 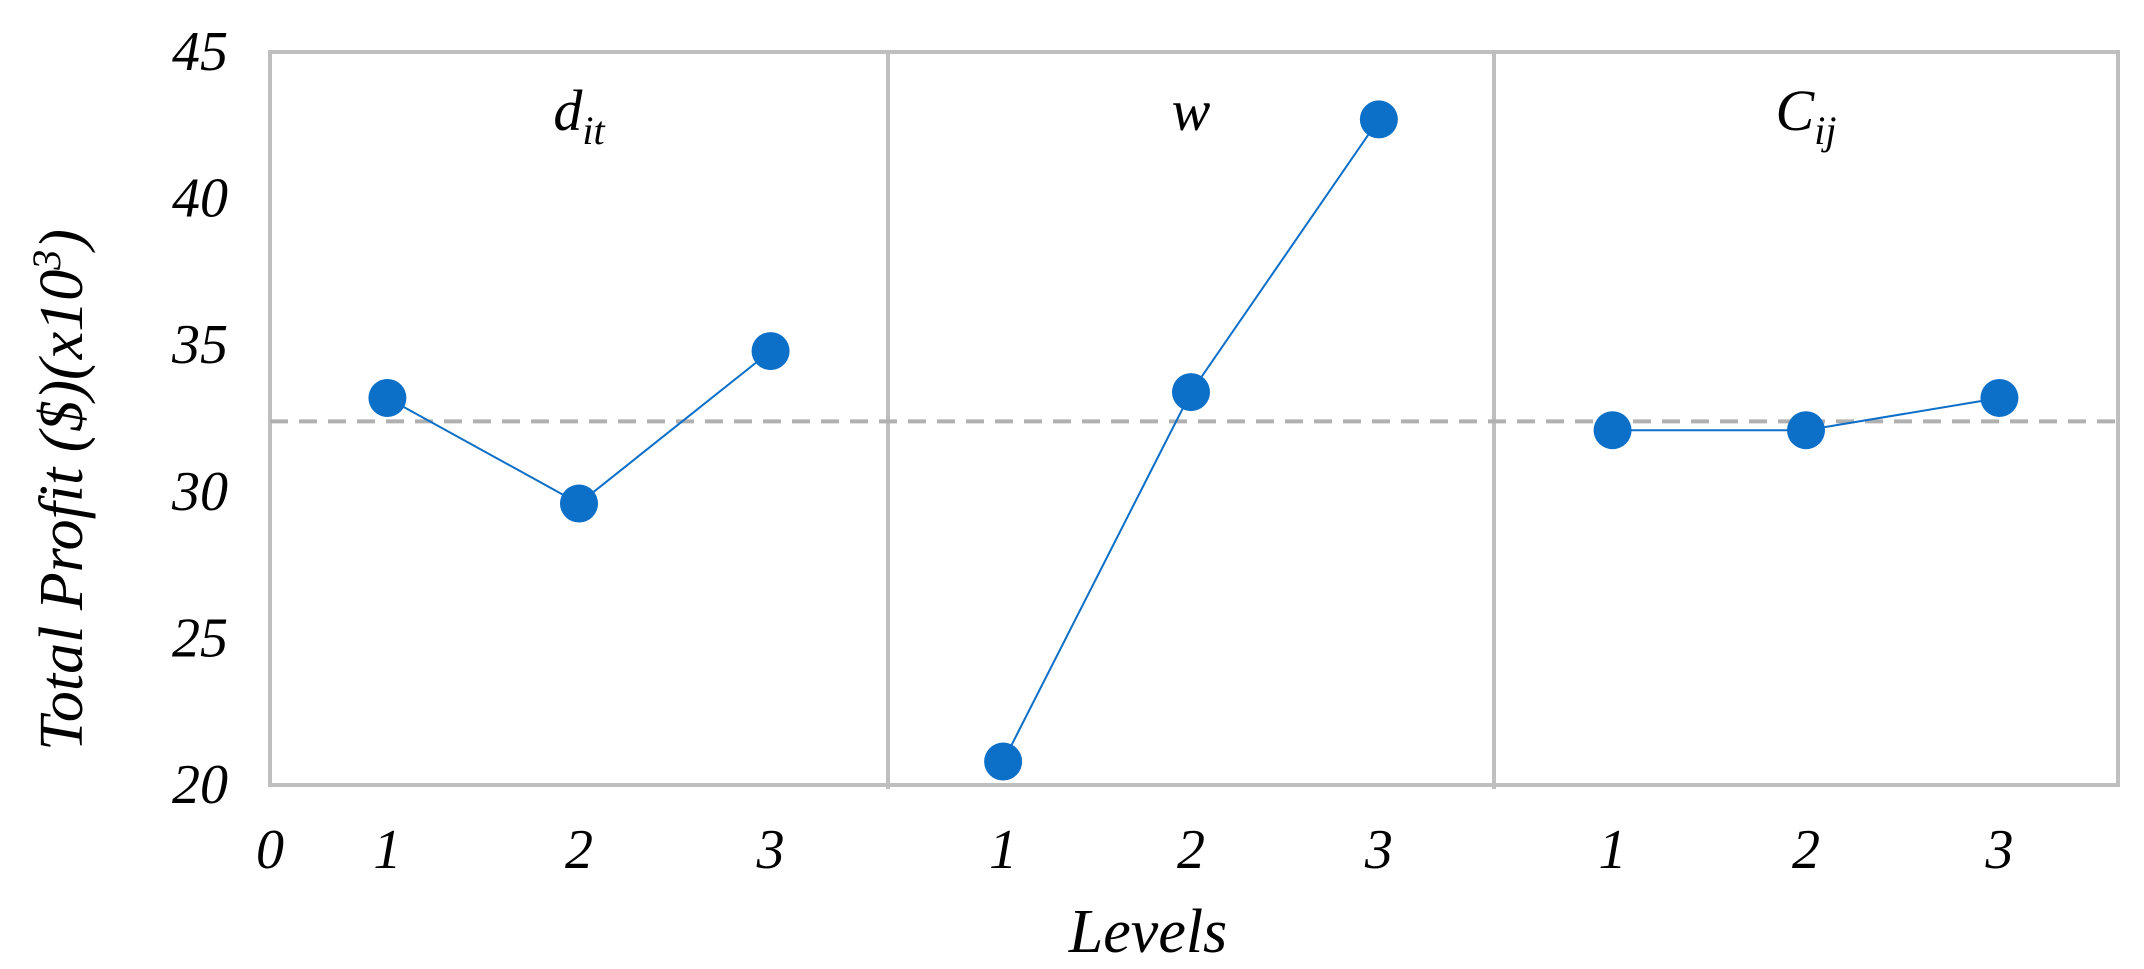 What do you see at coordinates (568, 110) in the screenshot?
I see `panel-title-base: d` at bounding box center [568, 110].